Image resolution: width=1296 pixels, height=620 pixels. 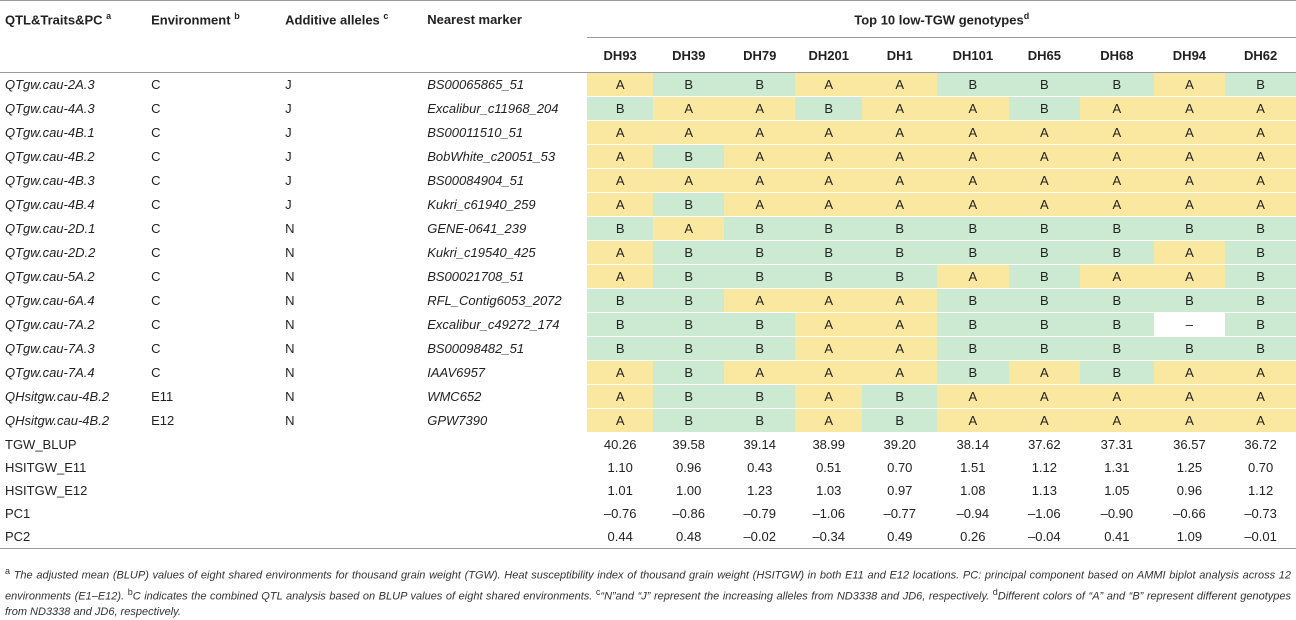 I want to click on qtl-name: QTgw.cau-6A.4, so click(x=72, y=300).